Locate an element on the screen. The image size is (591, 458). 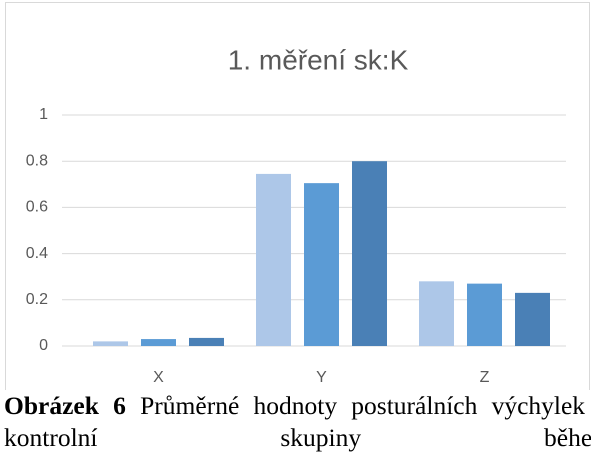
y-tick-label: 0.8 is located at coordinates (37, 160).